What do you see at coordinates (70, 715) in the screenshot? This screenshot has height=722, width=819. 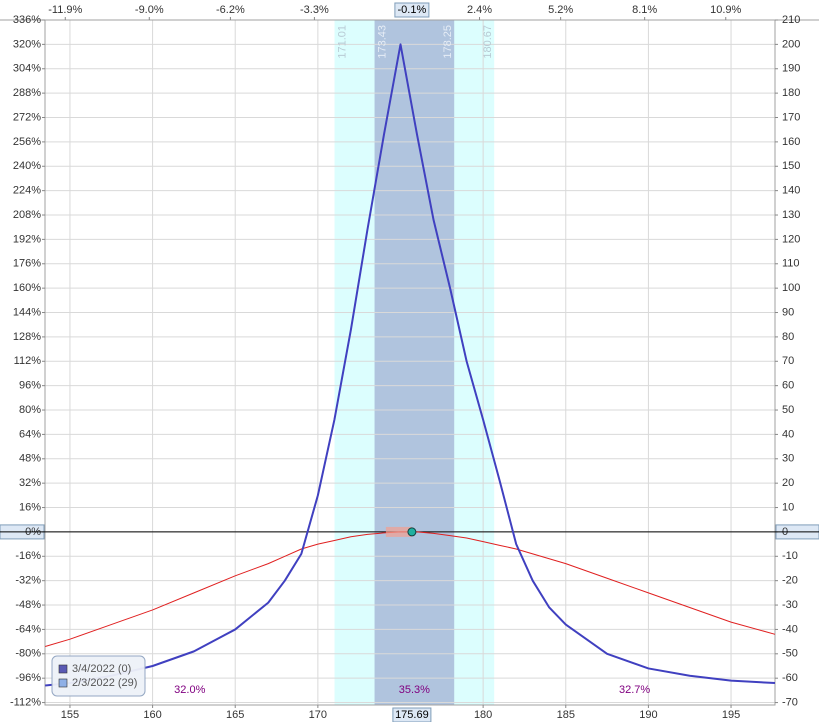 I see `x-tick-label: 155` at bounding box center [70, 715].